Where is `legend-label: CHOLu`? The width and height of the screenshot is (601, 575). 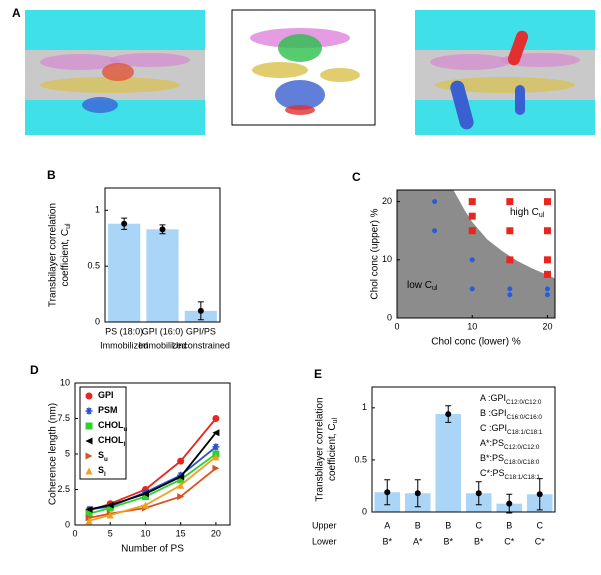 legend-label: CHOLu is located at coordinates (113, 426).